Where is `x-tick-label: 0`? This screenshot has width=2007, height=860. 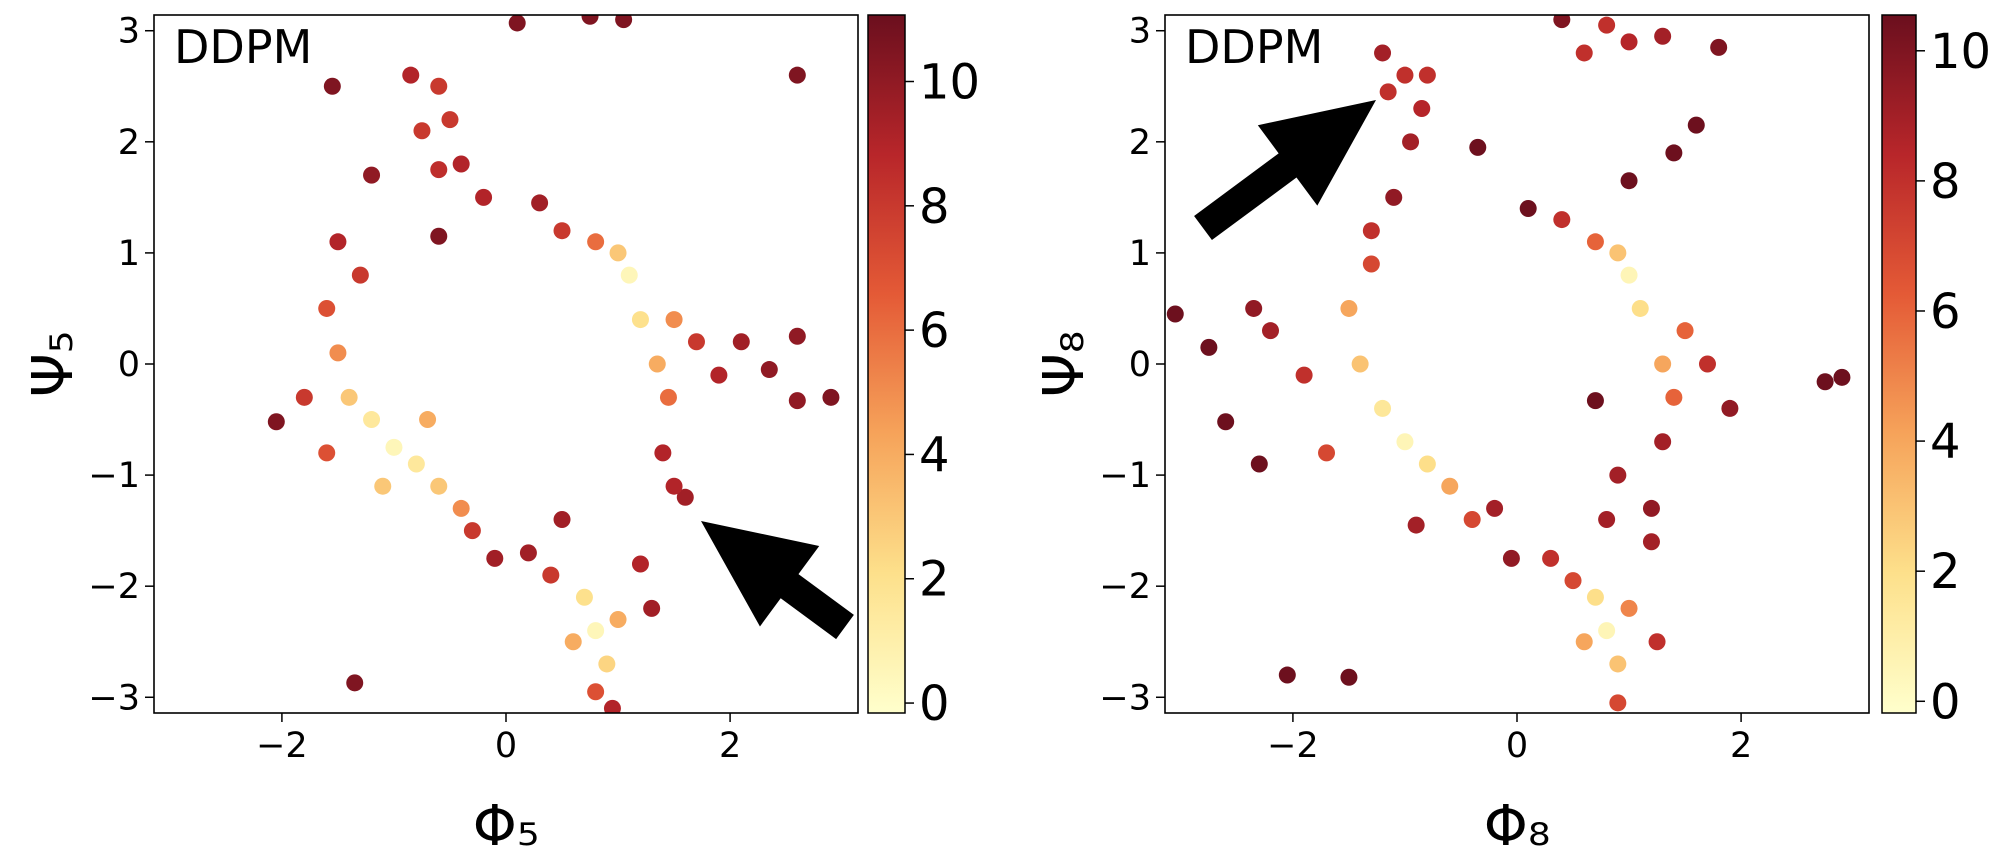
x-tick-label: 0 is located at coordinates (506, 746).